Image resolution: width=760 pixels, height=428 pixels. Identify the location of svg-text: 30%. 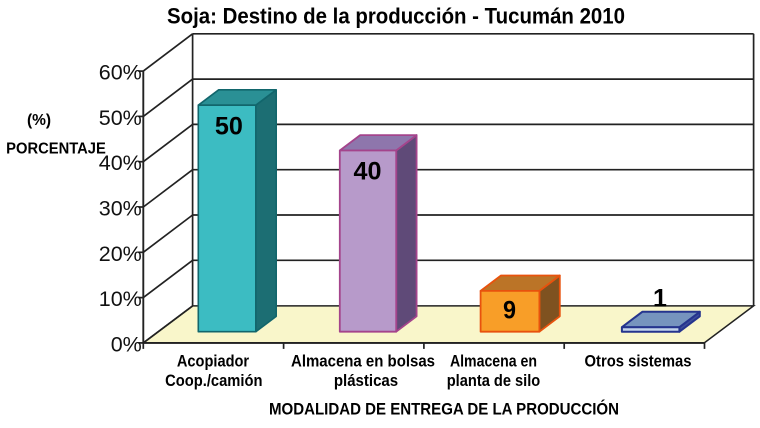
(120, 209).